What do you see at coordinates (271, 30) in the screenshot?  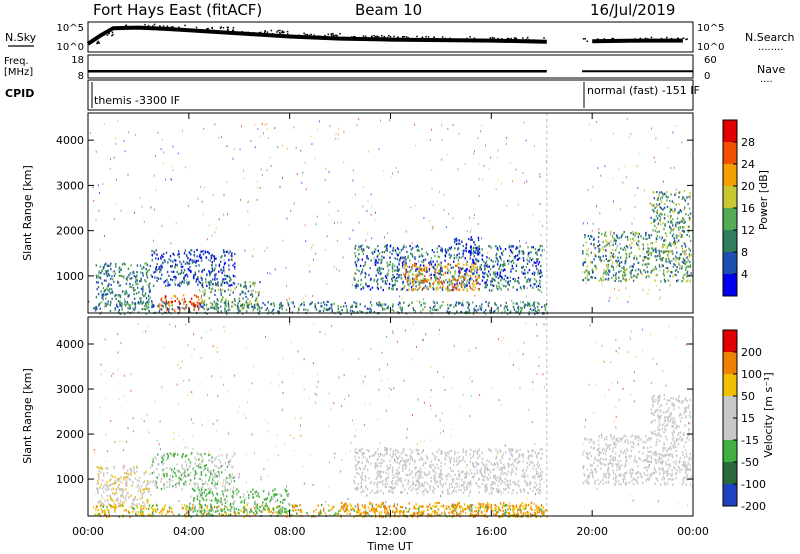 I see `nsky-point` at bounding box center [271, 30].